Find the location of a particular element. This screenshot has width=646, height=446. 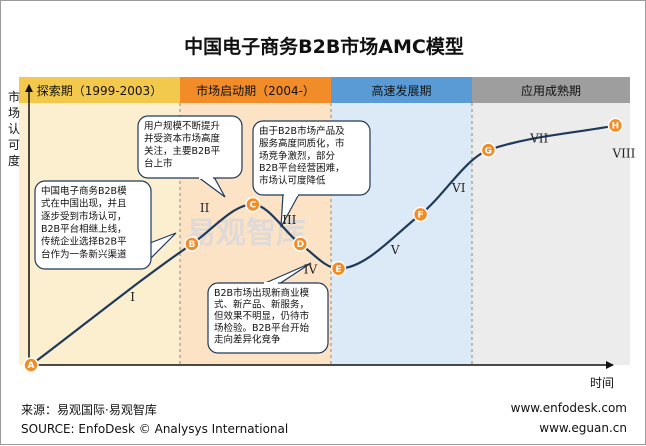

point-label-a: A is located at coordinates (31, 366).